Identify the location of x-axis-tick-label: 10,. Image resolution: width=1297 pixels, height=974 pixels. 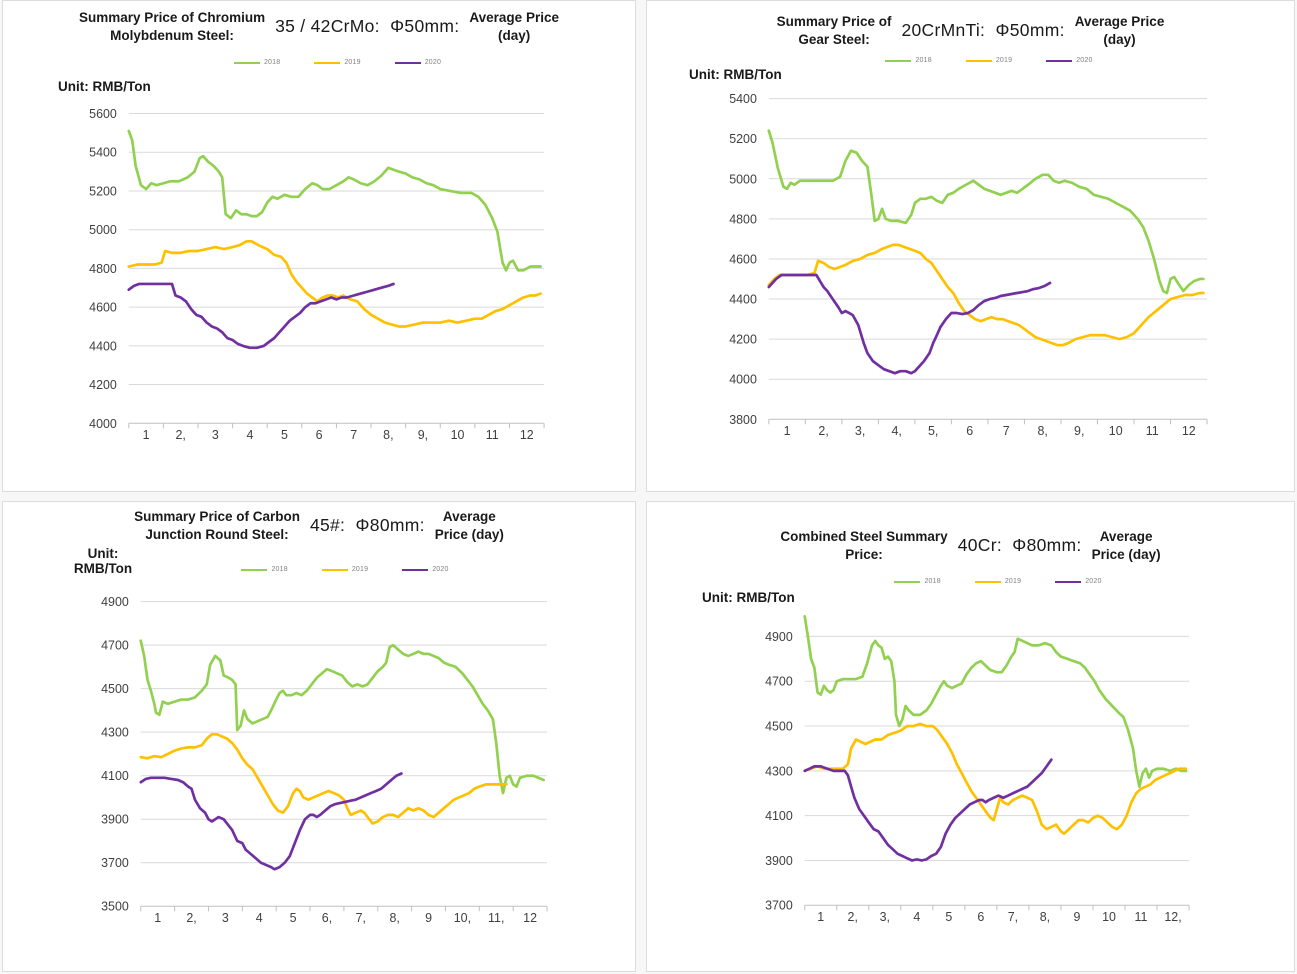
(462, 918).